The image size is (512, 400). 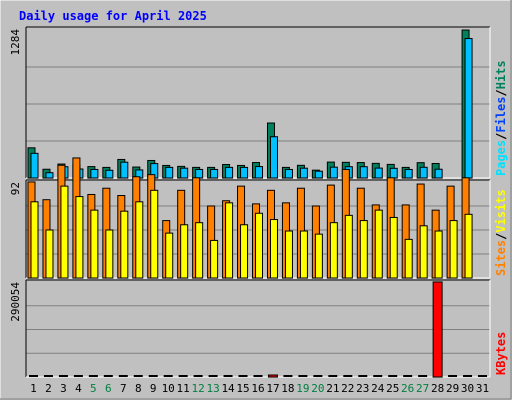 What do you see at coordinates (437, 388) in the screenshot?
I see `x-tick-28: 28` at bounding box center [437, 388].